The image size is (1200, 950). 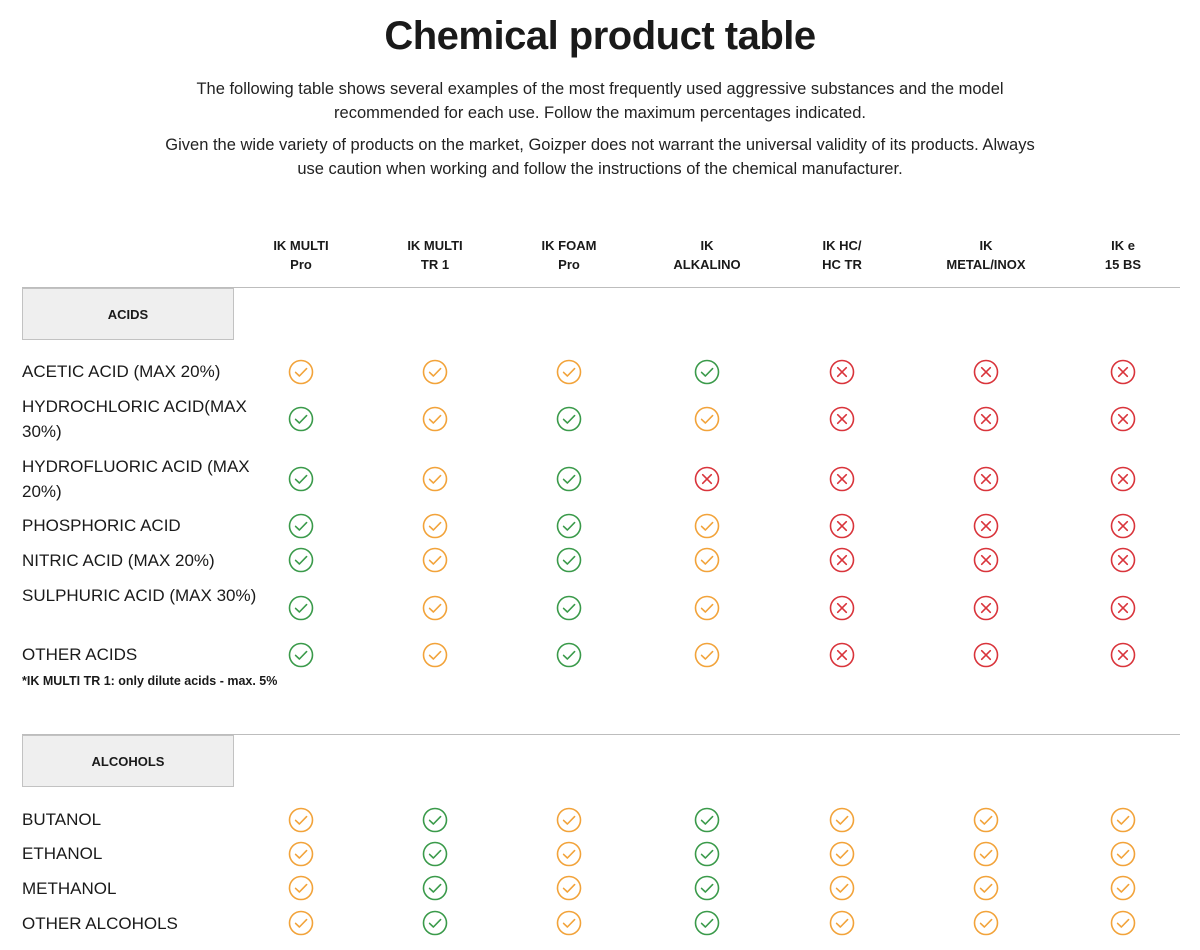 What do you see at coordinates (986, 255) in the screenshot?
I see `column-header: IK METAL/INOX` at bounding box center [986, 255].